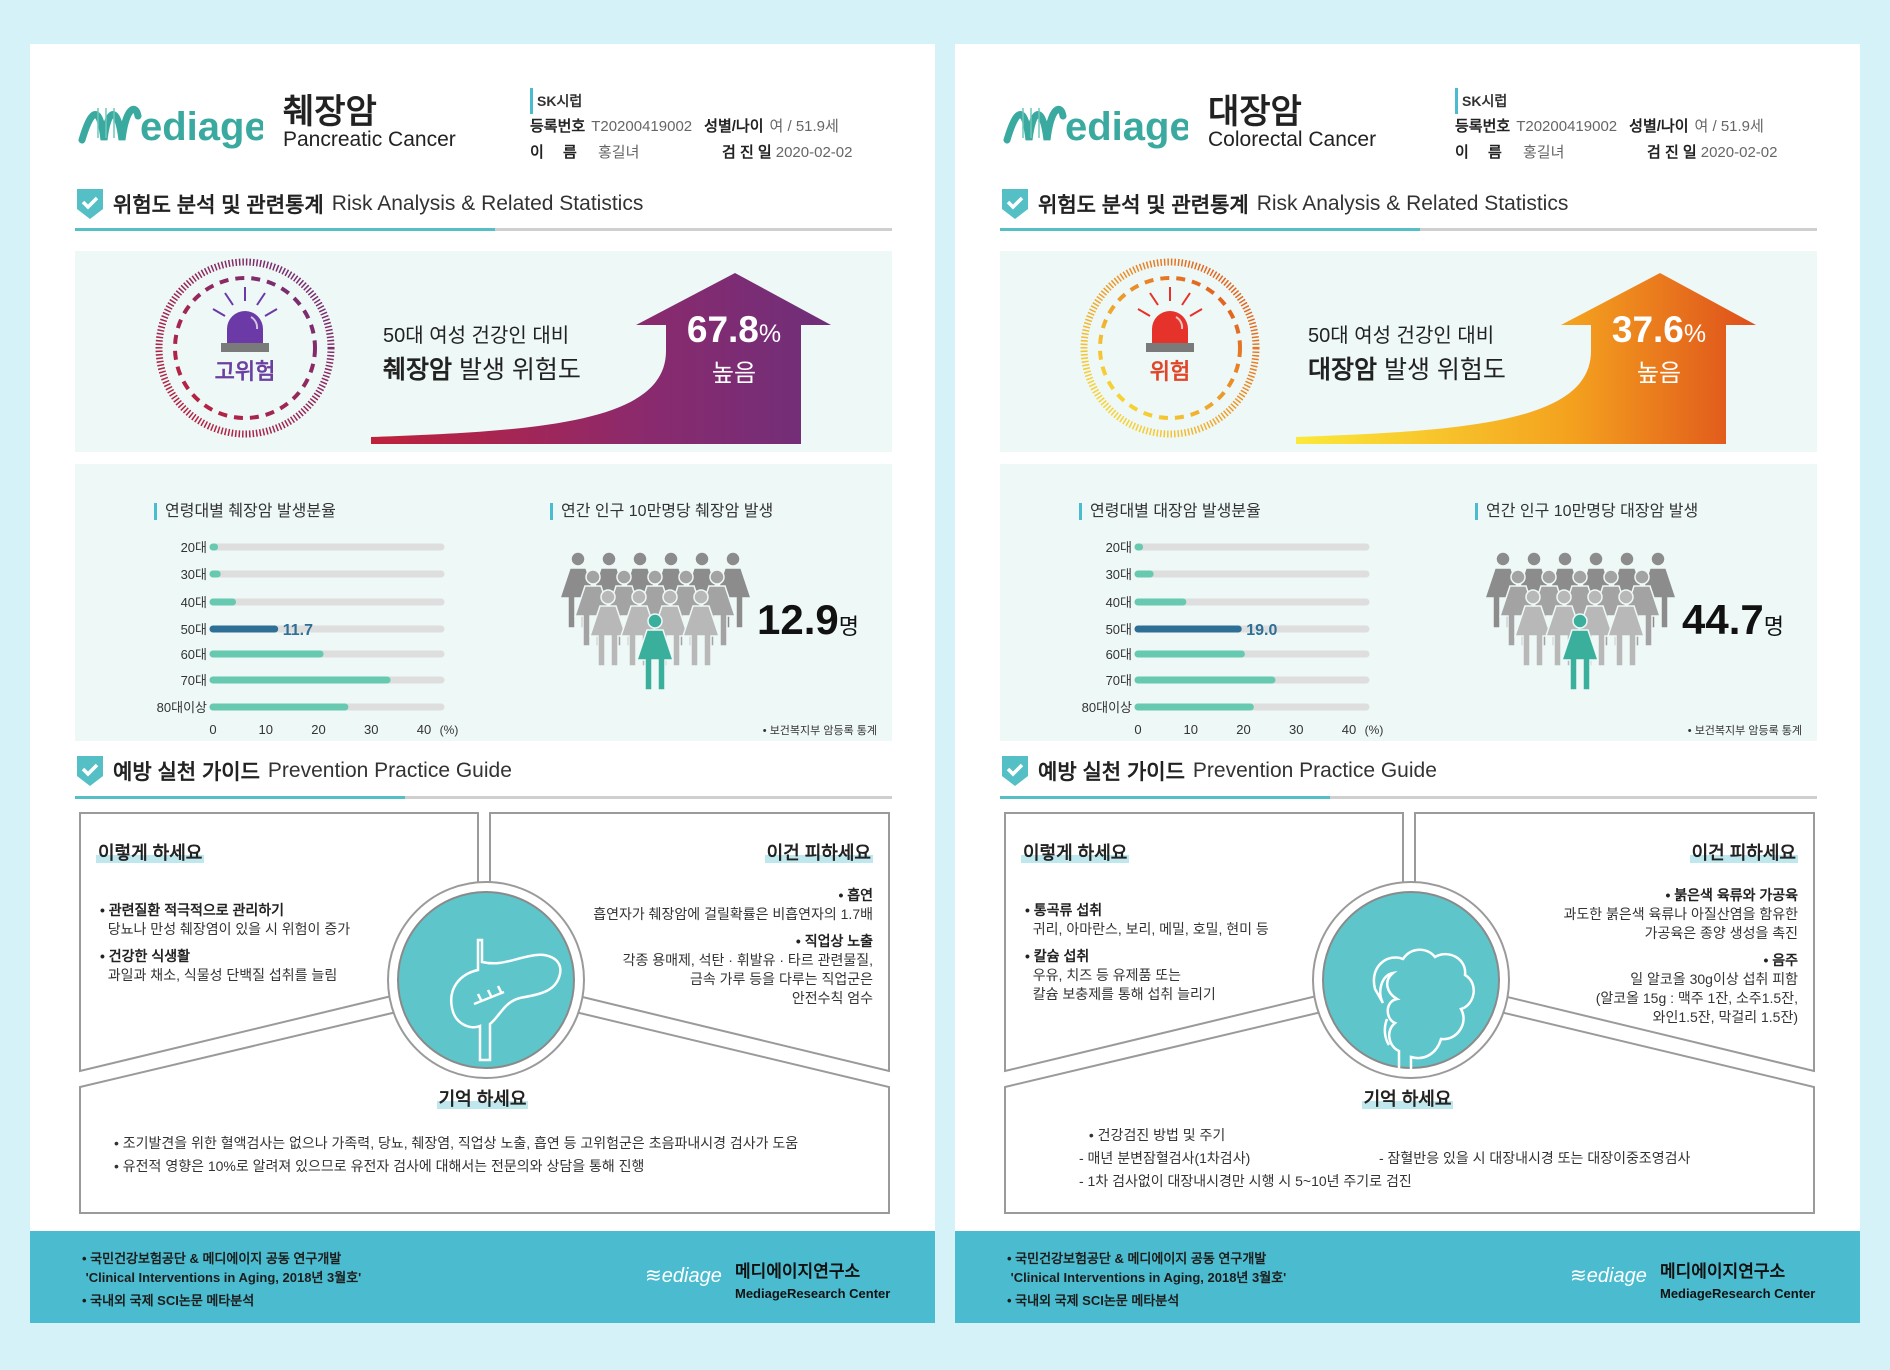 Image resolution: width=1890 pixels, height=1370 pixels. What do you see at coordinates (1411, 980) in the screenshot?
I see `organ-circle` at bounding box center [1411, 980].